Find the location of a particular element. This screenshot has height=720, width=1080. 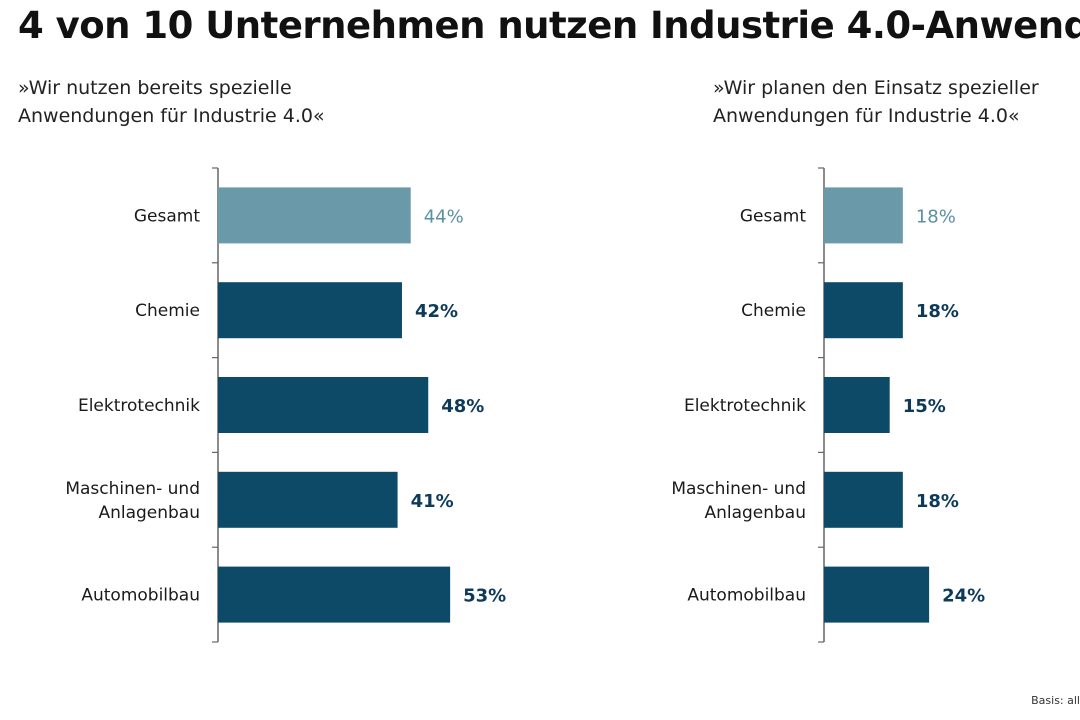

value-label: 24% is located at coordinates (963, 596).